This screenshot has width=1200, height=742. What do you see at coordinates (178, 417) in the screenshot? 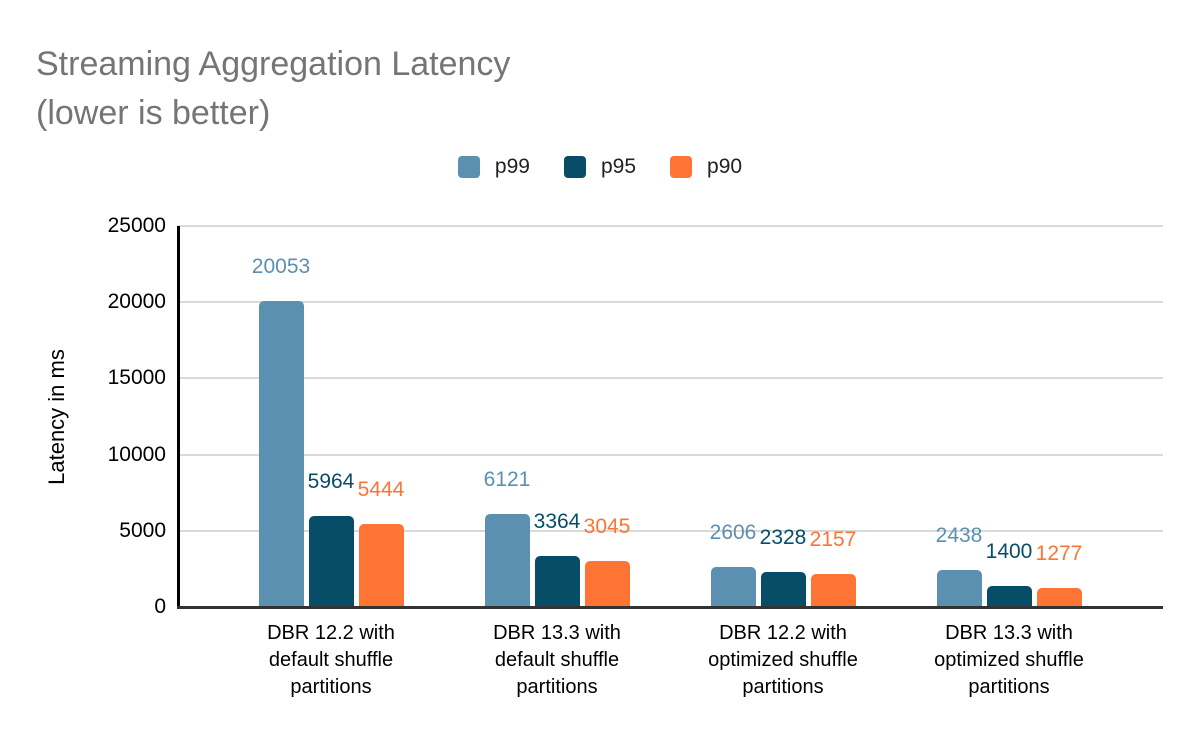
I see `y-axis-line` at bounding box center [178, 417].